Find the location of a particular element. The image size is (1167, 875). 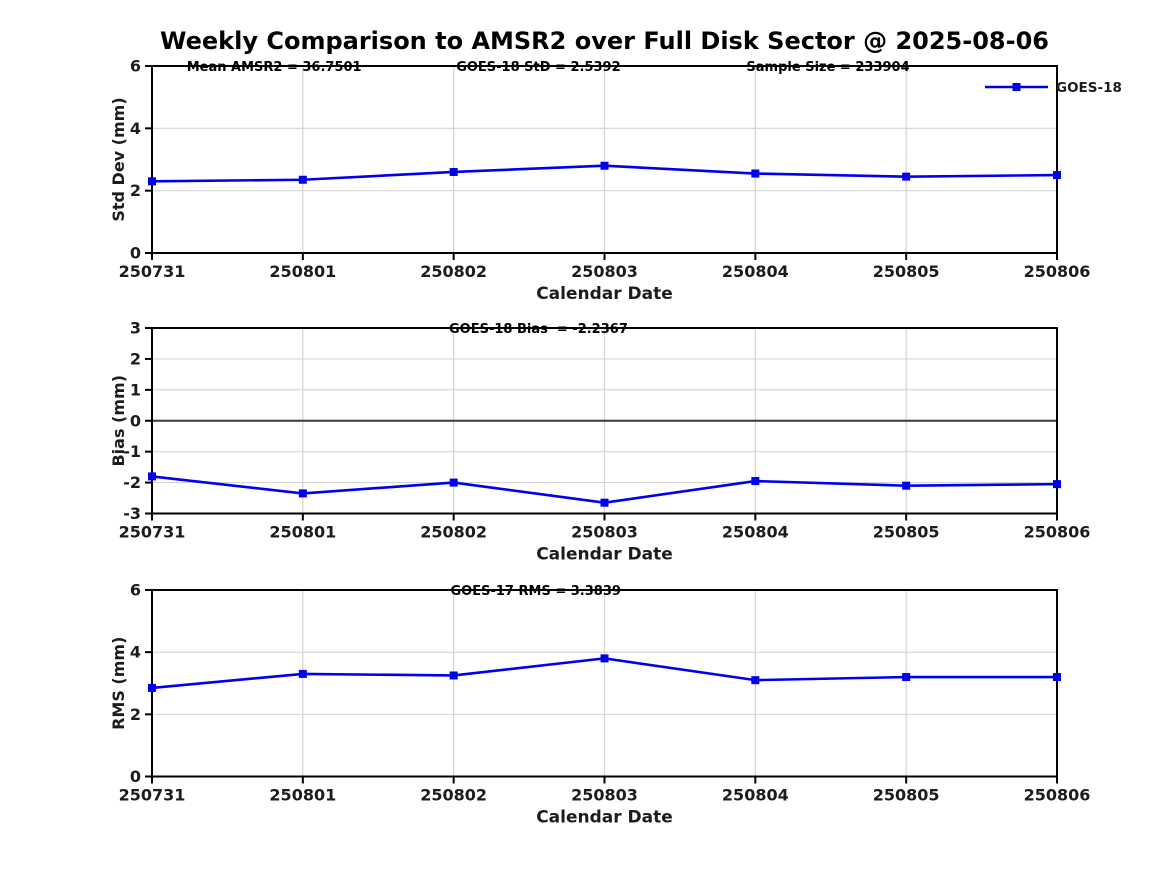

y-tick-label: 3 is located at coordinates (135, 328).